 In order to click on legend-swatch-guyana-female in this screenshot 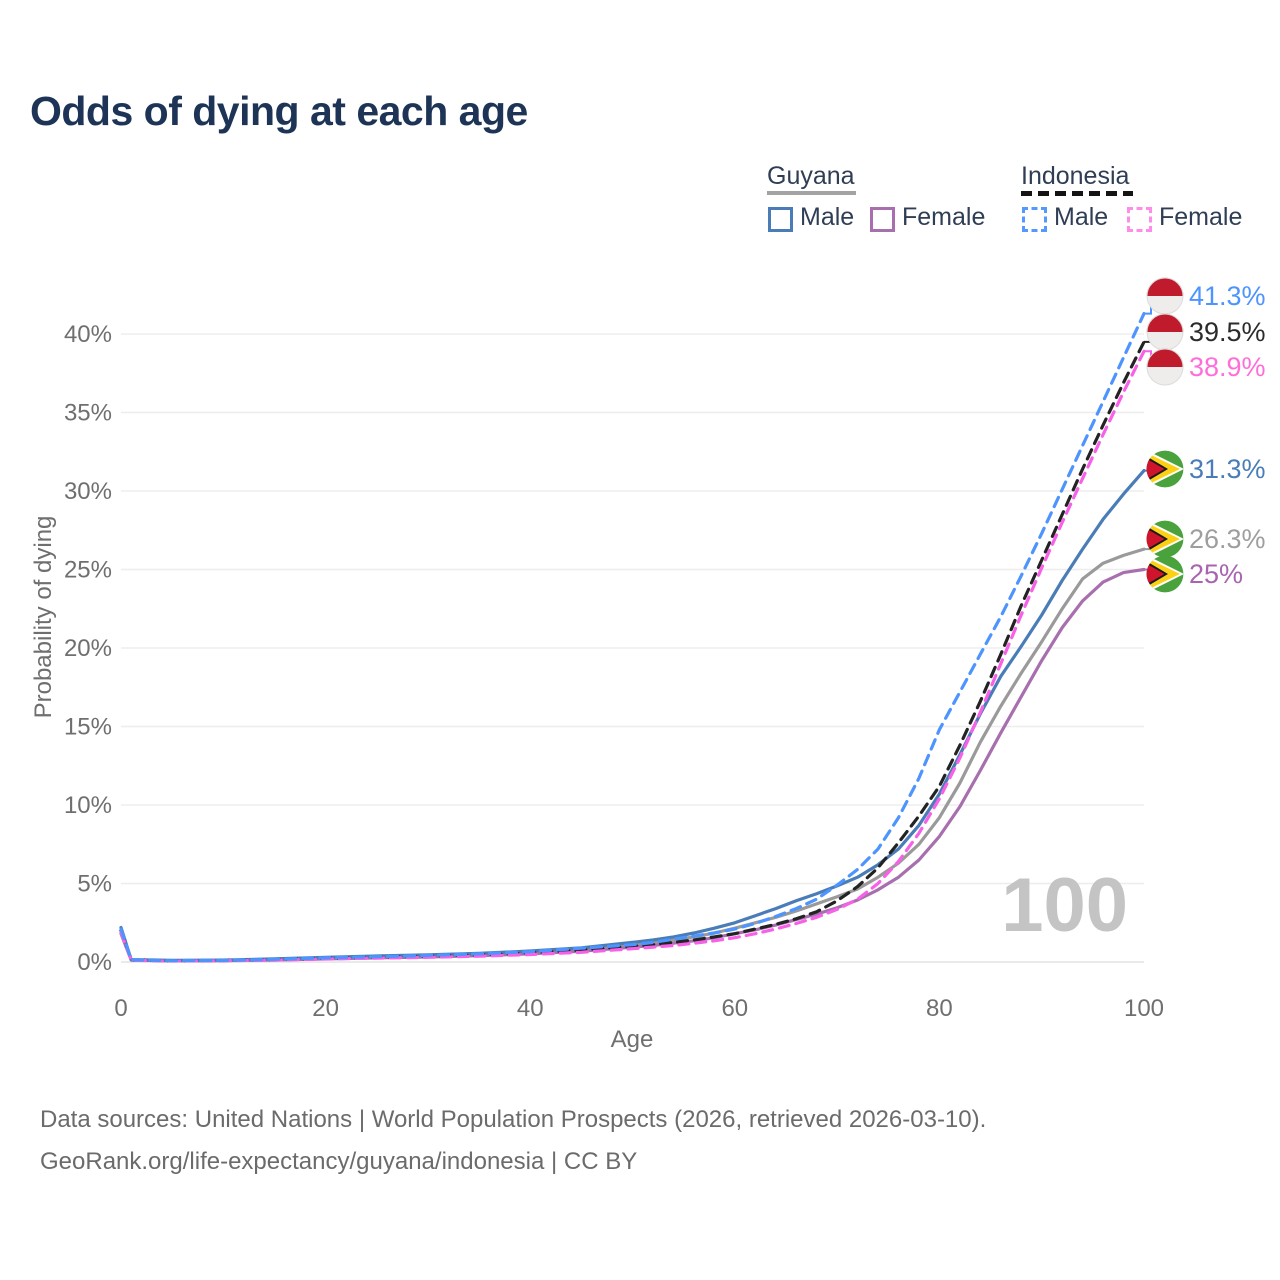, I will do `click(882, 219)`.